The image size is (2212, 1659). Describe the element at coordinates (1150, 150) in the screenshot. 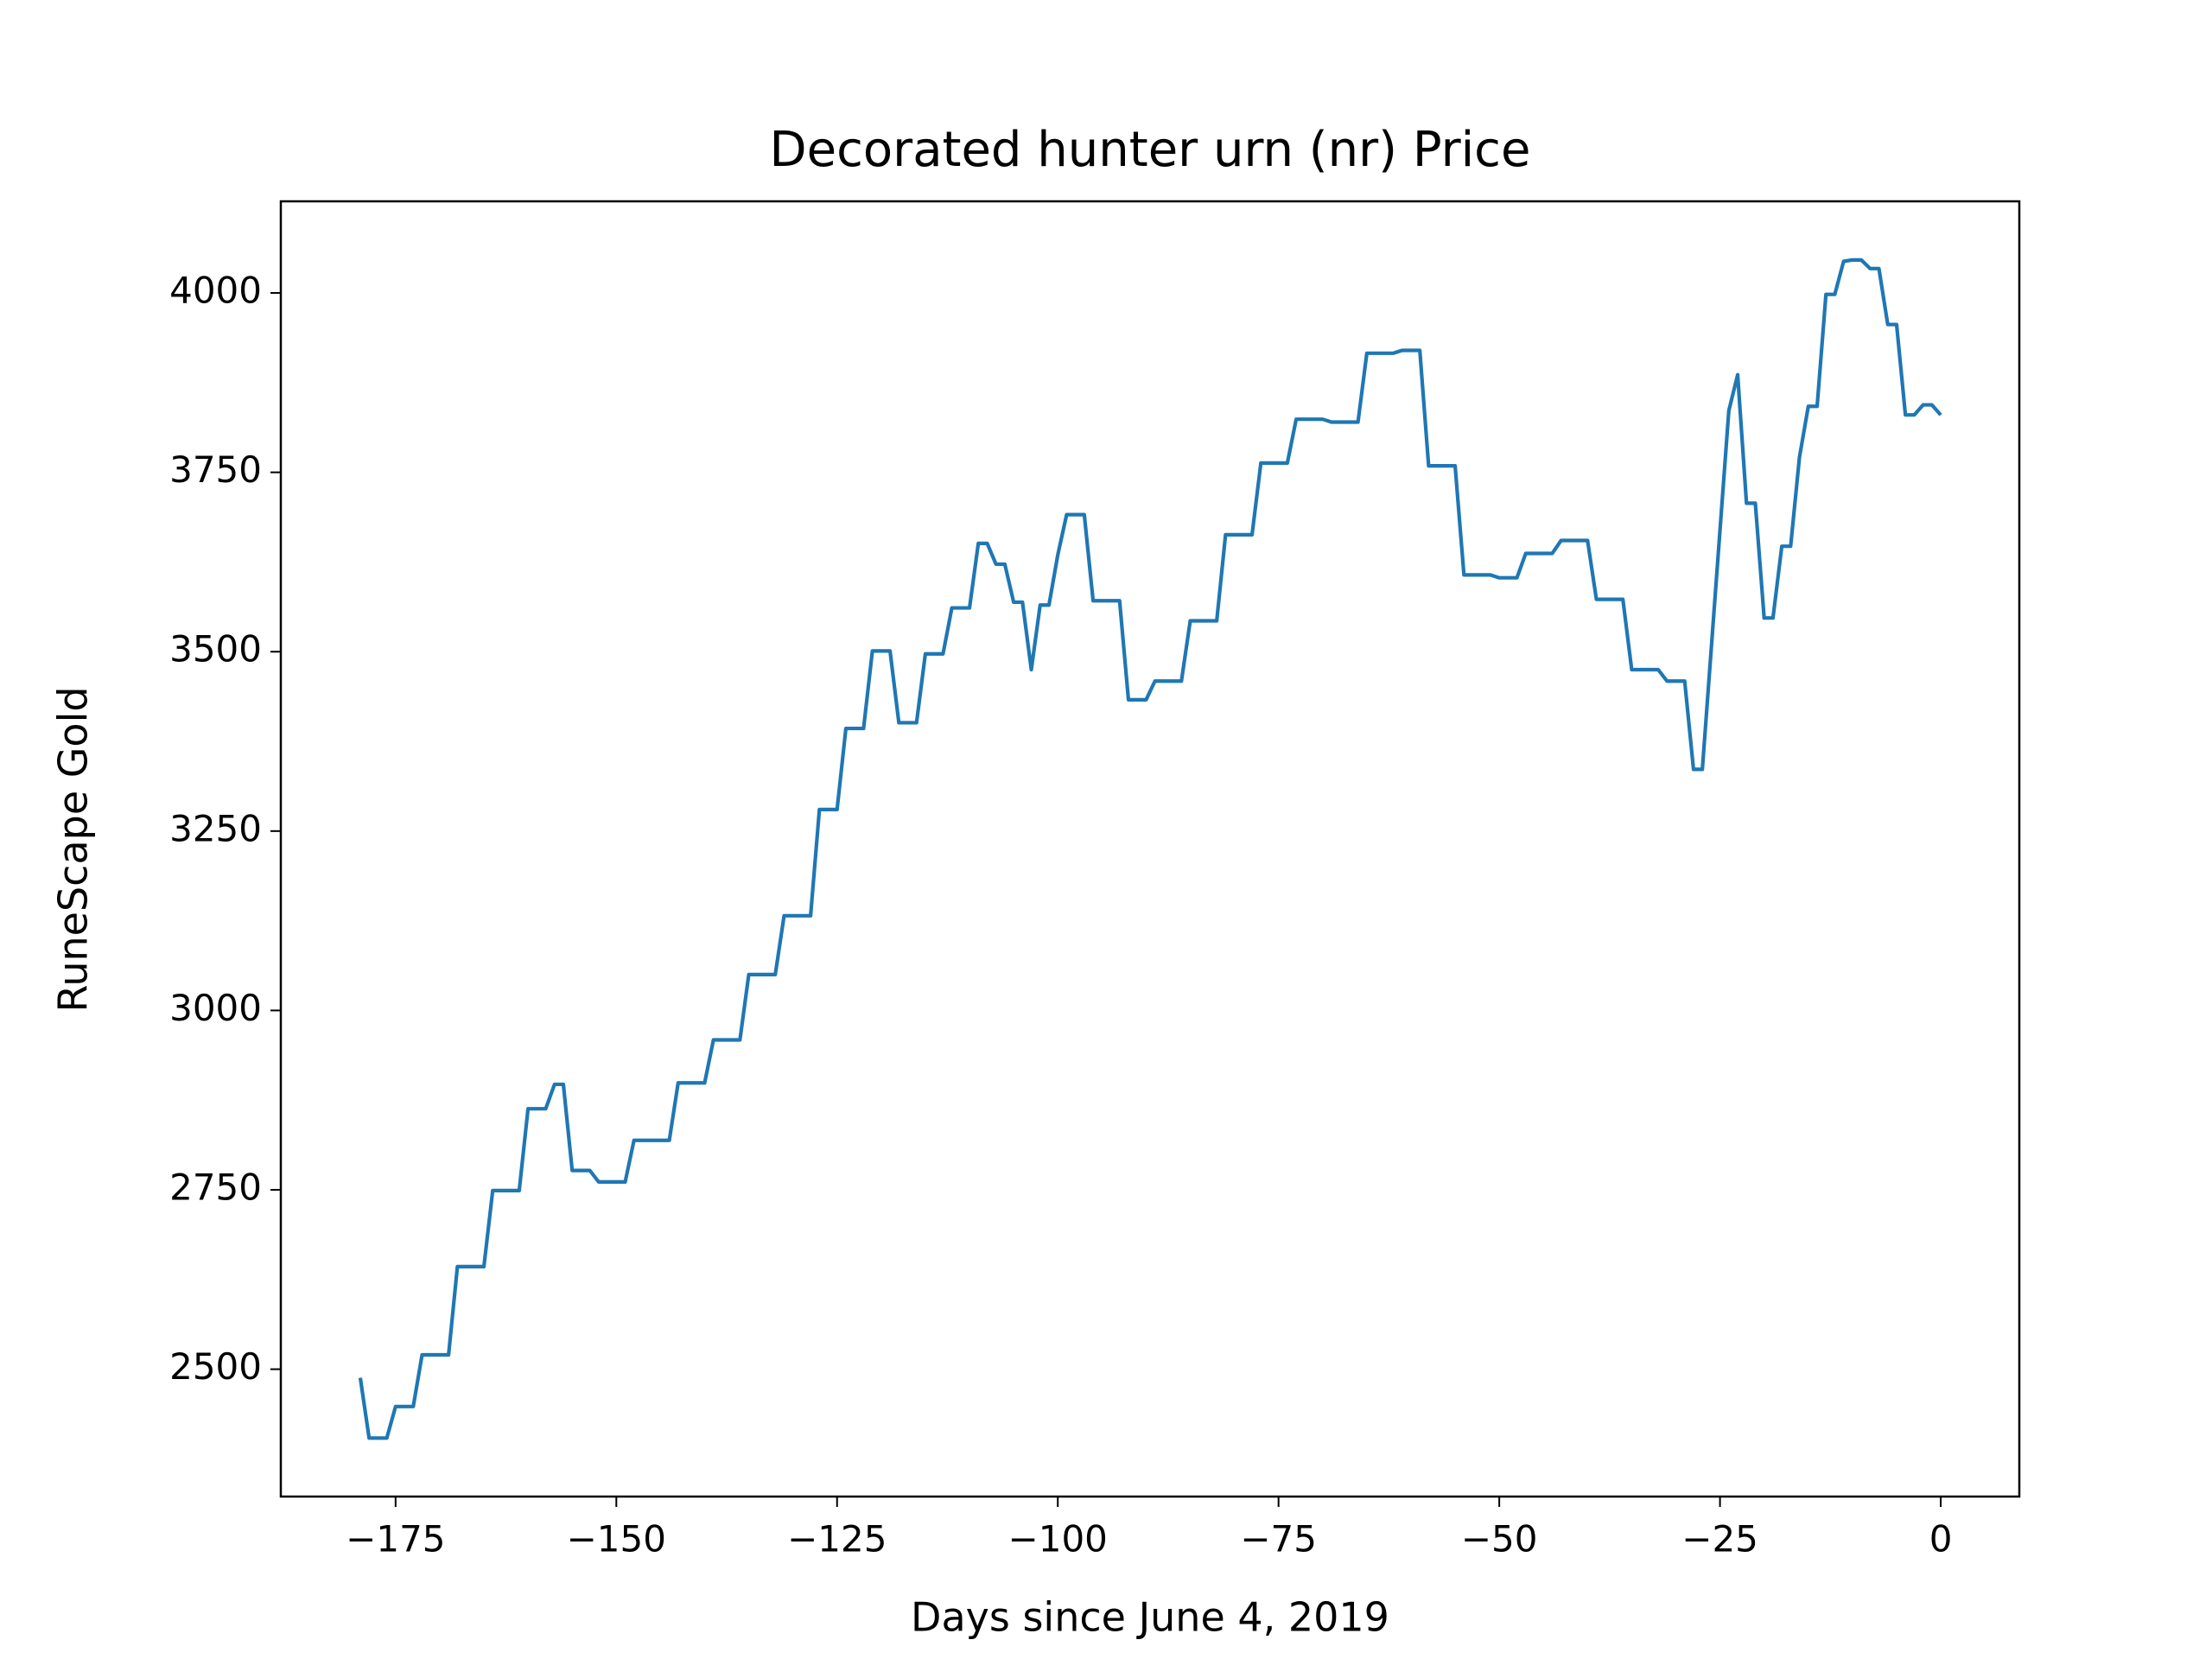

I see `chart-title: Decorated hunter urn (nr) Price` at that location.